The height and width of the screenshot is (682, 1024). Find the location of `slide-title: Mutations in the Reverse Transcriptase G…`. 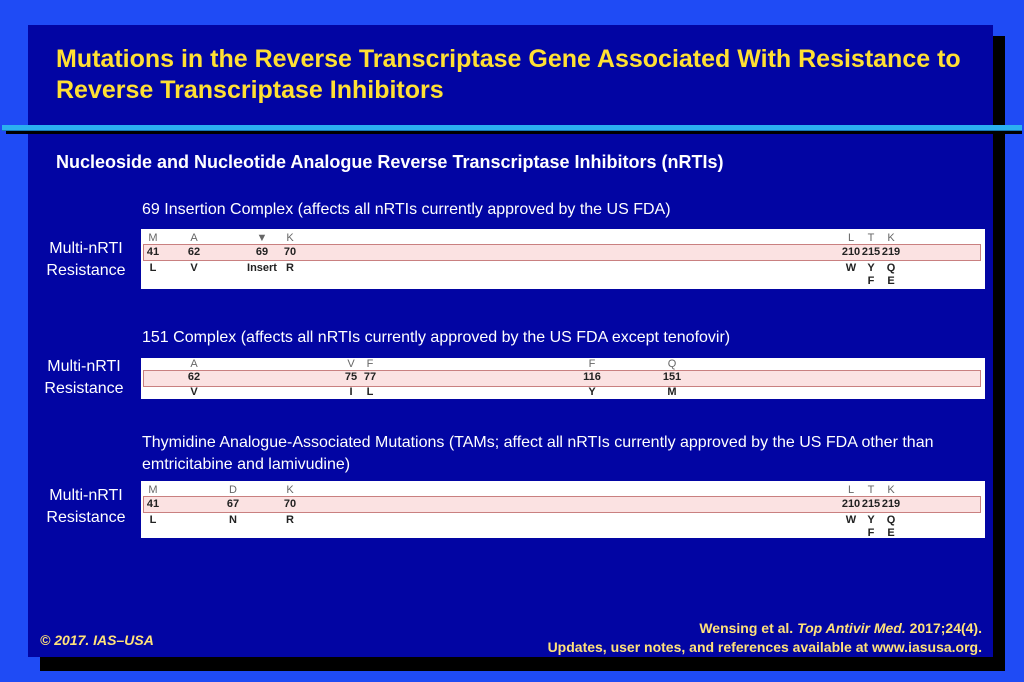

slide-title: Mutations in the Reverse Transcriptase G… is located at coordinates (508, 74).